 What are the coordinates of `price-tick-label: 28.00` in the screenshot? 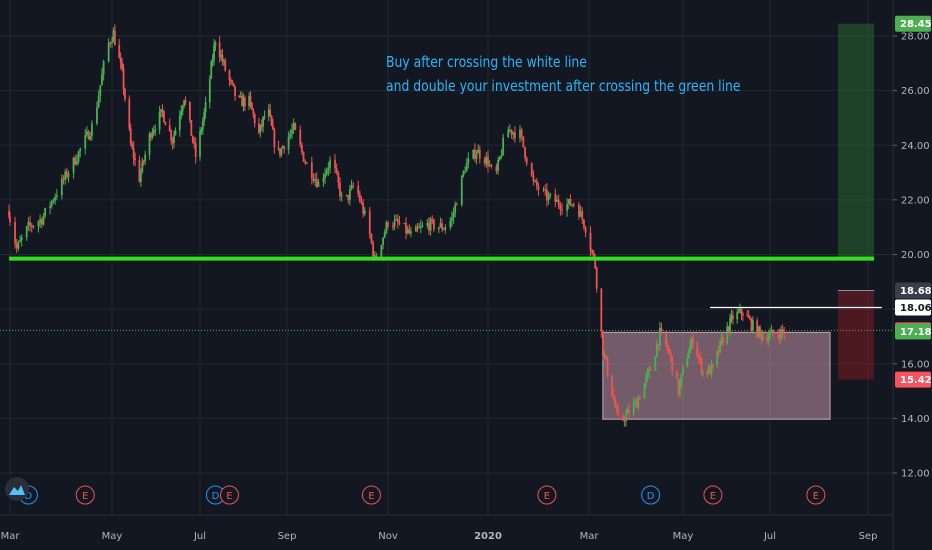 It's located at (915, 37).